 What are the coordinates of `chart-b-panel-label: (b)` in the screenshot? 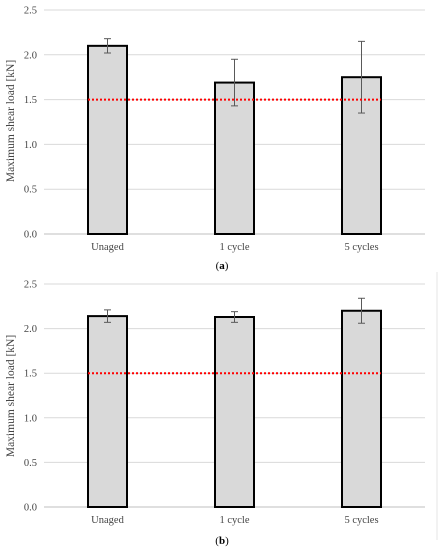 It's located at (222, 541).